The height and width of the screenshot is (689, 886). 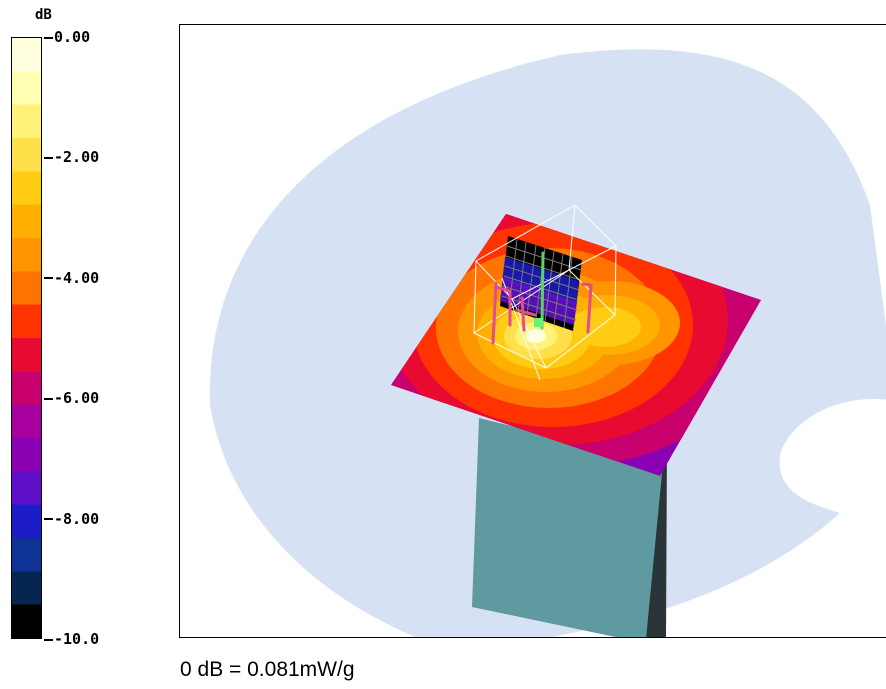 What do you see at coordinates (71, 519) in the screenshot?
I see `colorbar-tick-label: -8.00` at bounding box center [71, 519].